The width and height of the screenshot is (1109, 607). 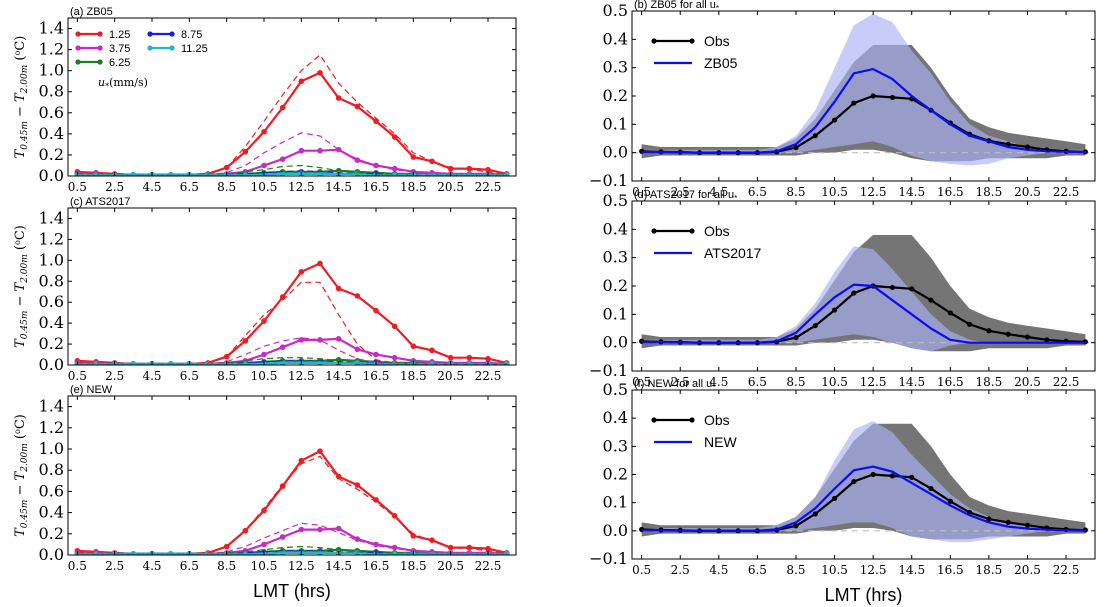 What do you see at coordinates (51, 259) in the screenshot?
I see `y-tick-label: 1.0` at bounding box center [51, 259].